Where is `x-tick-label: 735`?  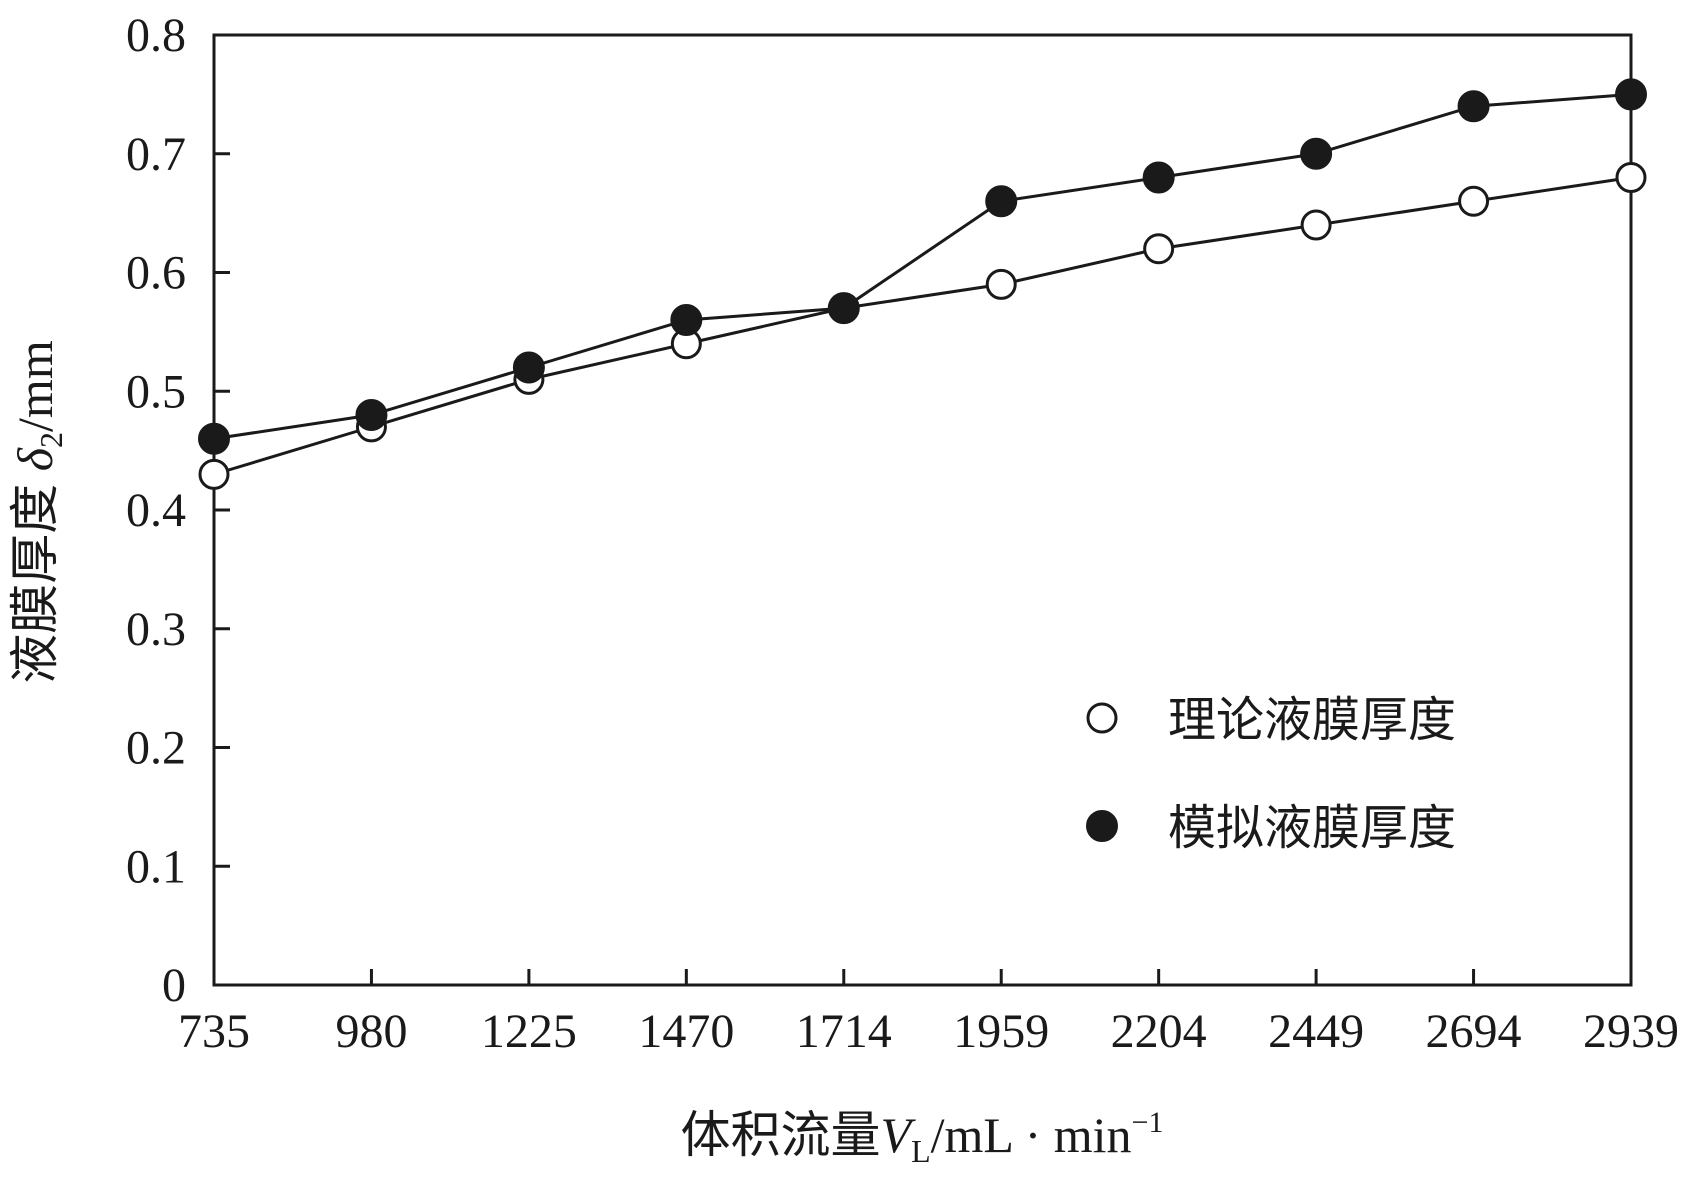 x-tick-label: 735 is located at coordinates (214, 1031).